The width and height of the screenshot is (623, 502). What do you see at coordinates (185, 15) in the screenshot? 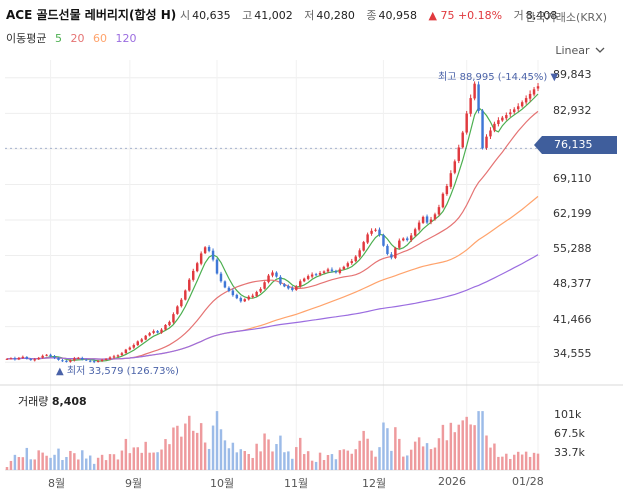
I see `open-label: 시` at bounding box center [185, 15].